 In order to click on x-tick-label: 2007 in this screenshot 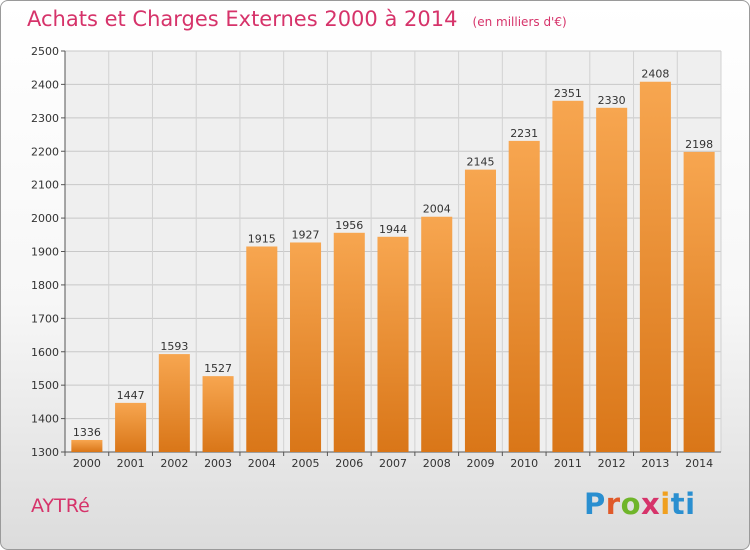, I will do `click(393, 463)`.